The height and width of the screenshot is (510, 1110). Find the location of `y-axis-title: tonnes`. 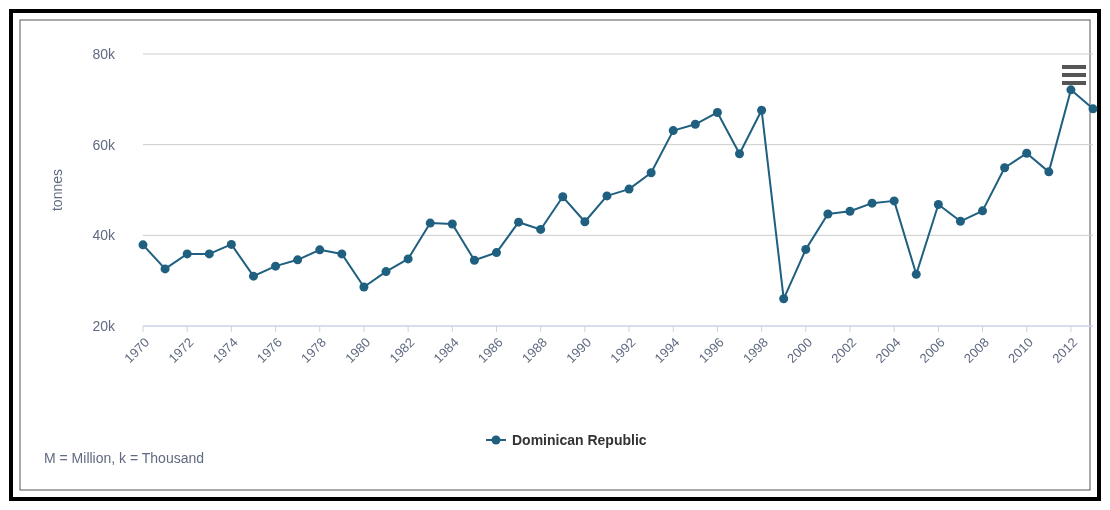

y-axis-title: tonnes is located at coordinates (57, 190).